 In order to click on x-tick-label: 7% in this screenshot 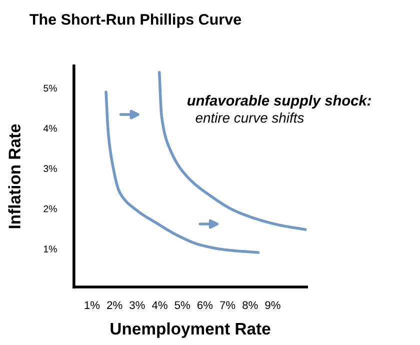, I will do `click(228, 305)`.